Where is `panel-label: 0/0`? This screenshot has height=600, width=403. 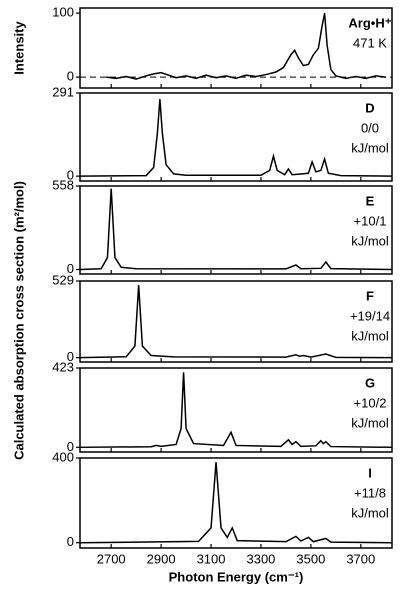
panel-label: 0/0 is located at coordinates (370, 127).